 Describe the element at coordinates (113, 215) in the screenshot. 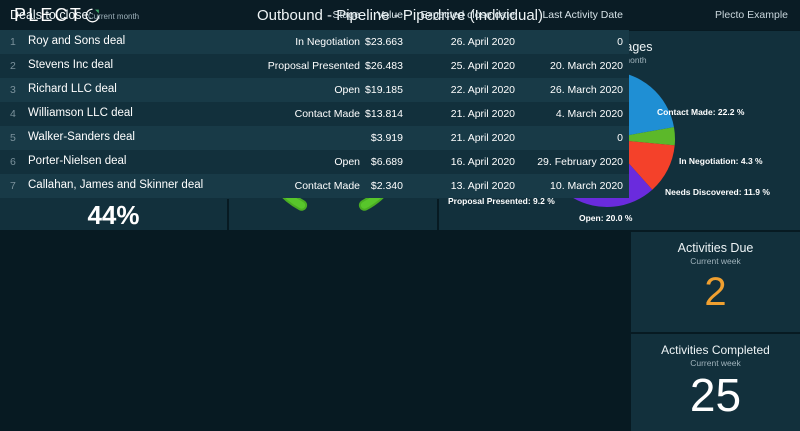

I see `close-rate-last-value: 44%` at that location.